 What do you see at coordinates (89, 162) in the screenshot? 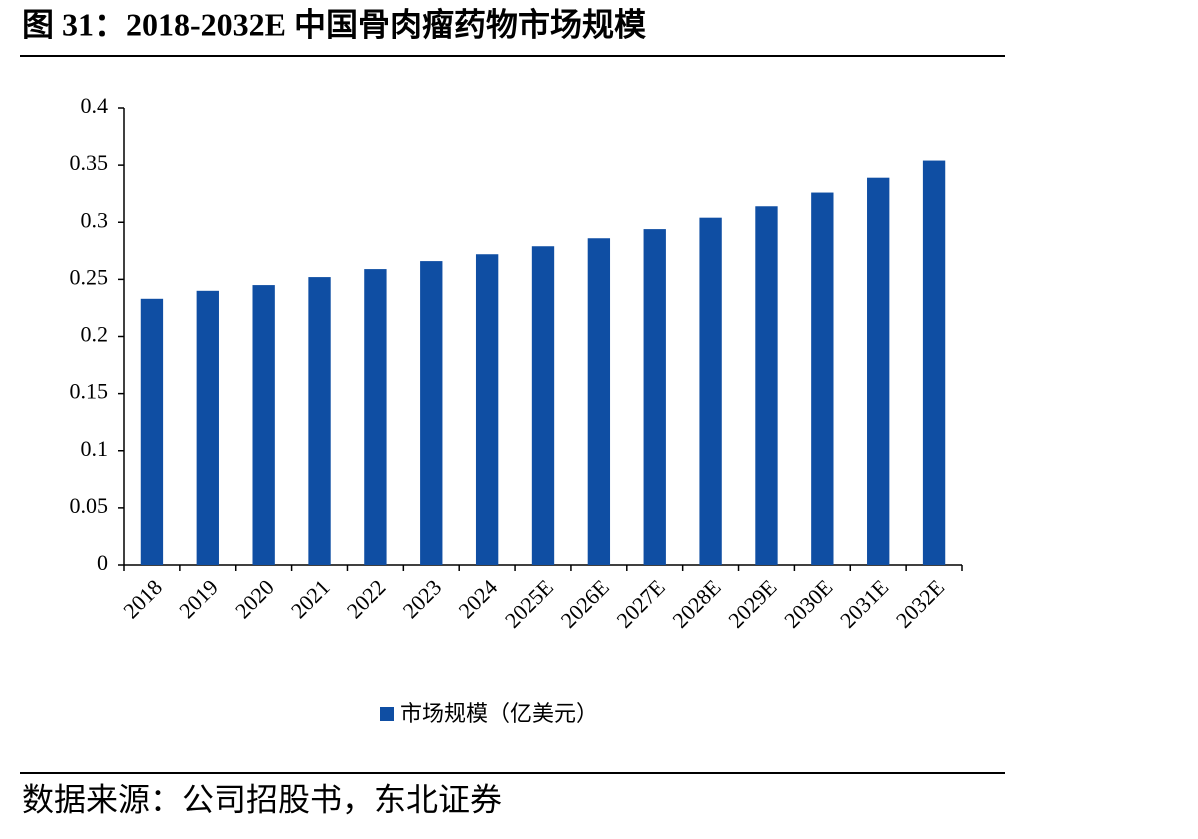
I see `y-tick-label: 0.35` at bounding box center [89, 162].